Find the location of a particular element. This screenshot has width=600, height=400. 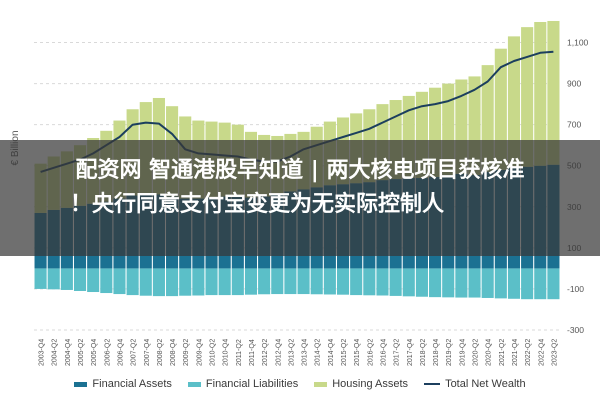

x-tick-label: 2020-Q2 is located at coordinates (476, 352).